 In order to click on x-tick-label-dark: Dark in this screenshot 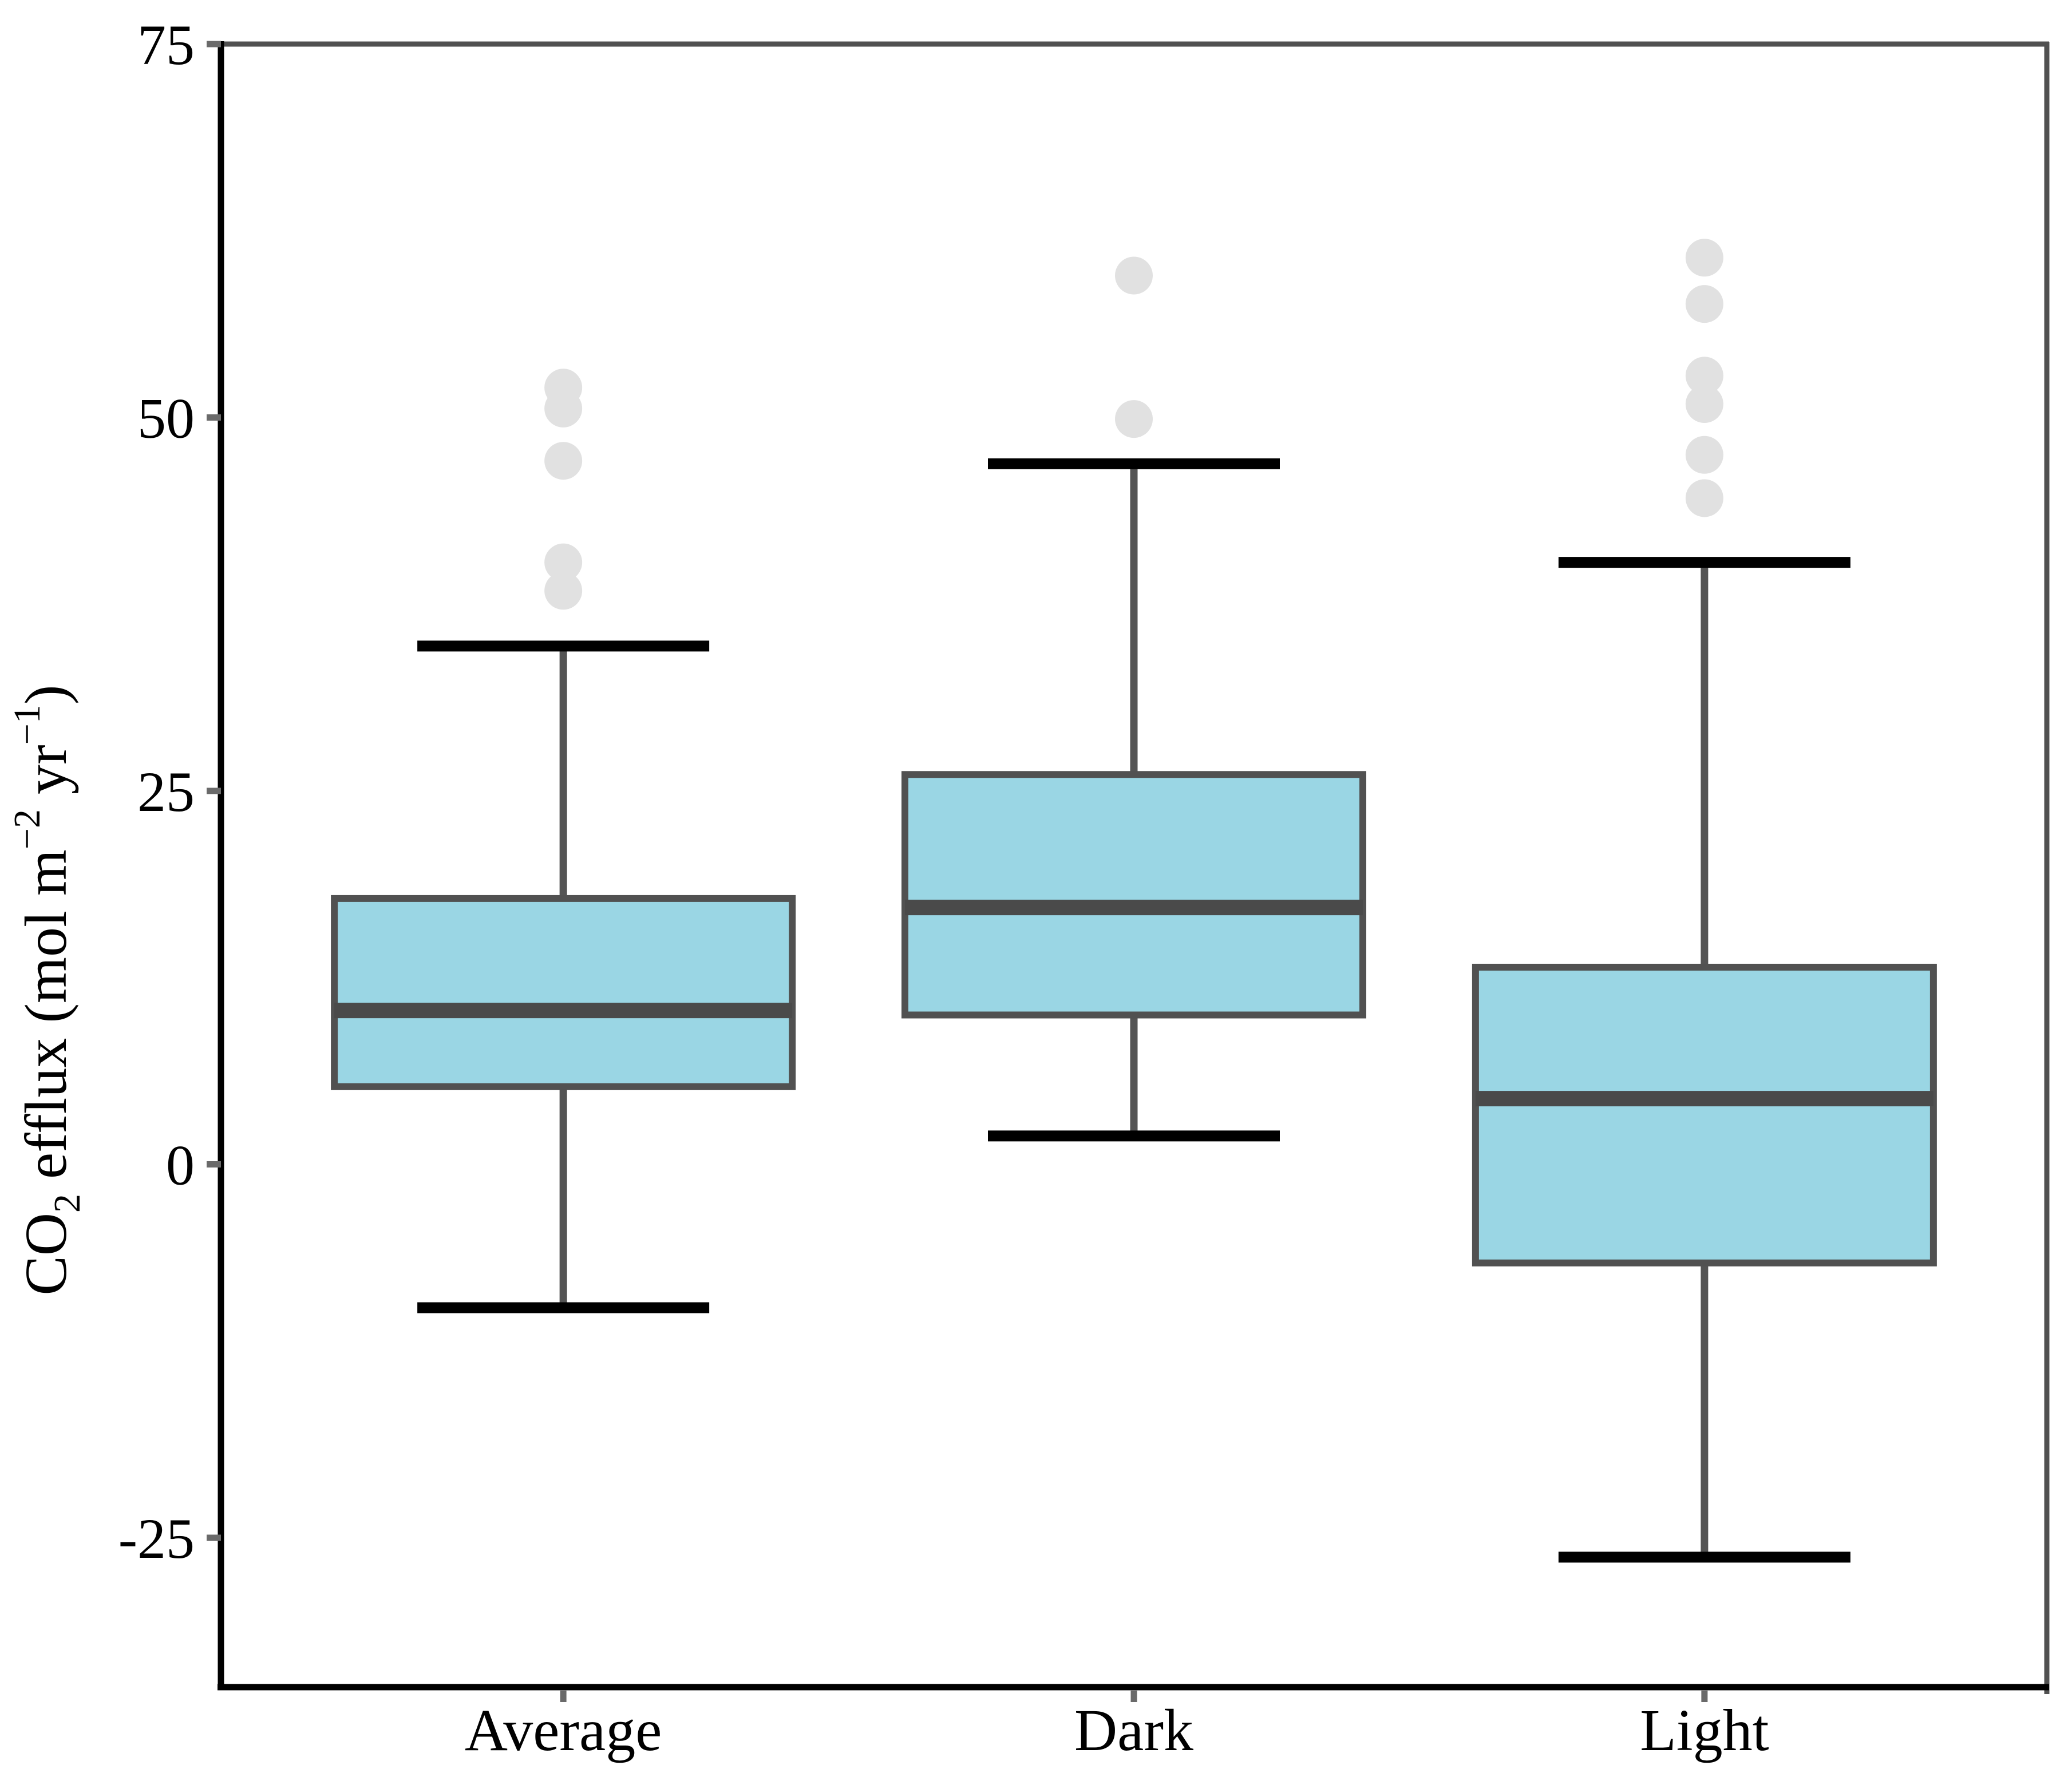, I will do `click(1133, 1730)`.